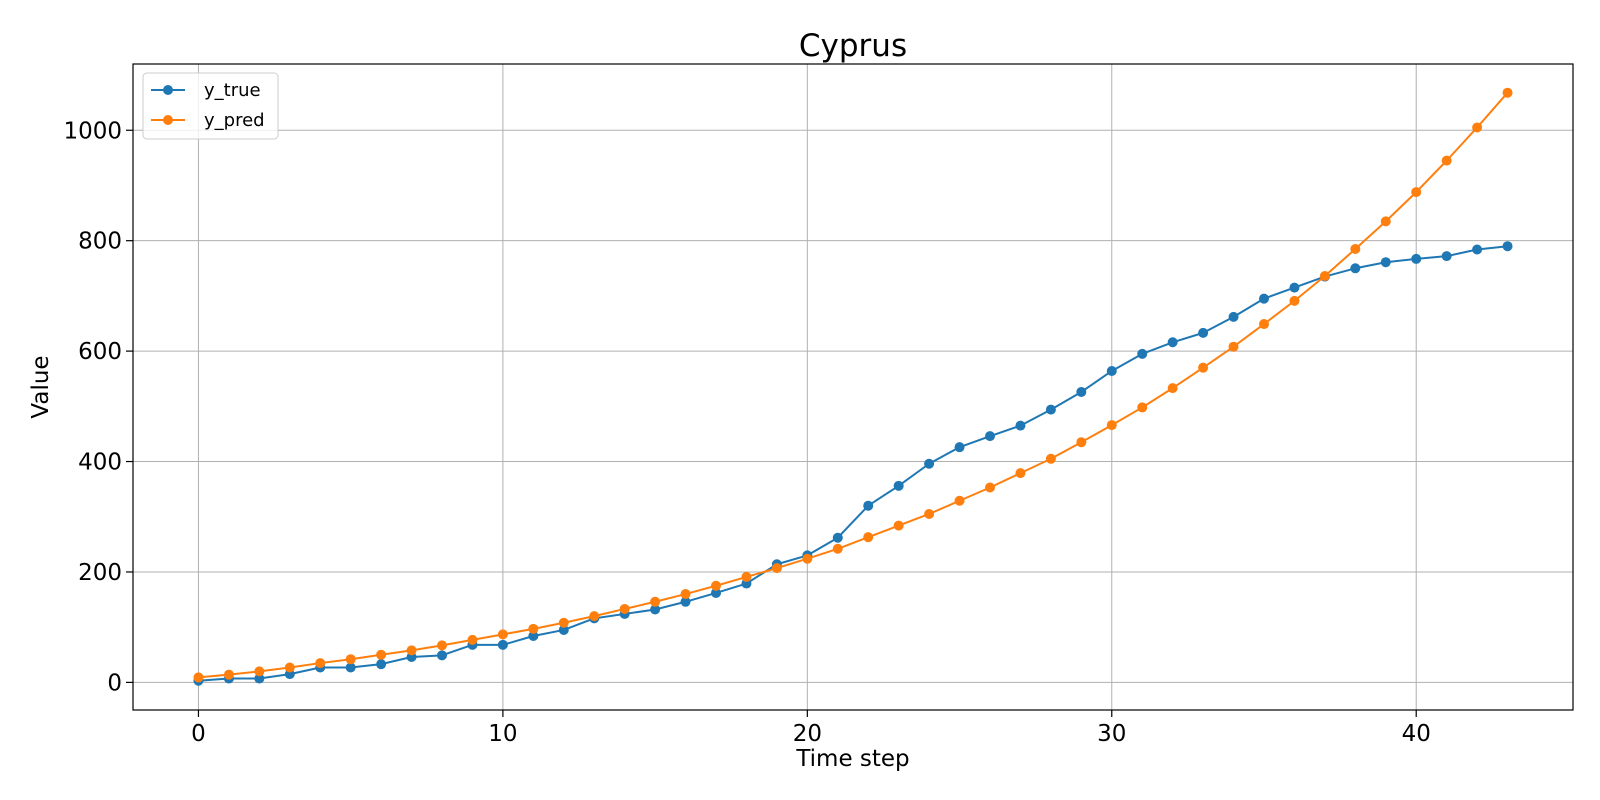  Describe the element at coordinates (198, 734) in the screenshot. I see `x-tick-label-0: 0` at that location.